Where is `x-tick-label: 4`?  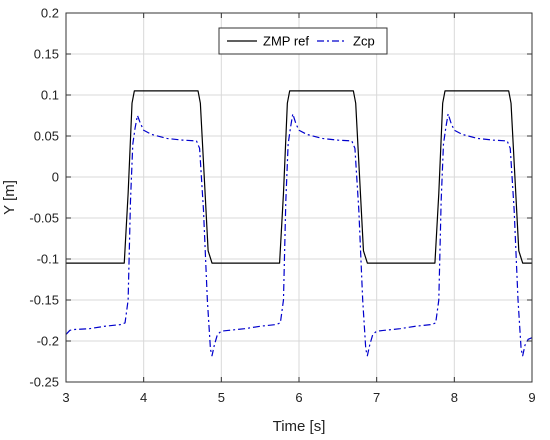 x-tick-label: 4 is located at coordinates (143, 397).